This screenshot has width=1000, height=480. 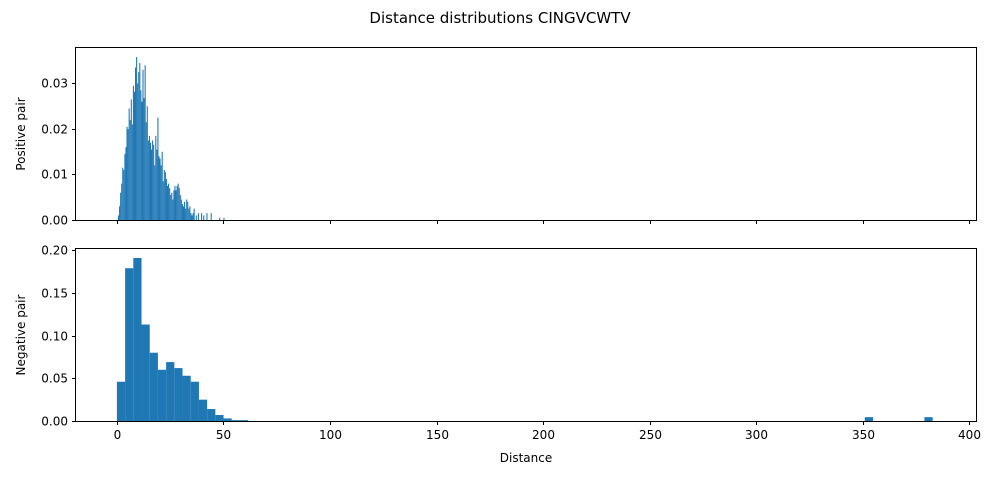 I want to click on positive-pair-y-tick-label-3: 0.03, so click(x=54, y=84).